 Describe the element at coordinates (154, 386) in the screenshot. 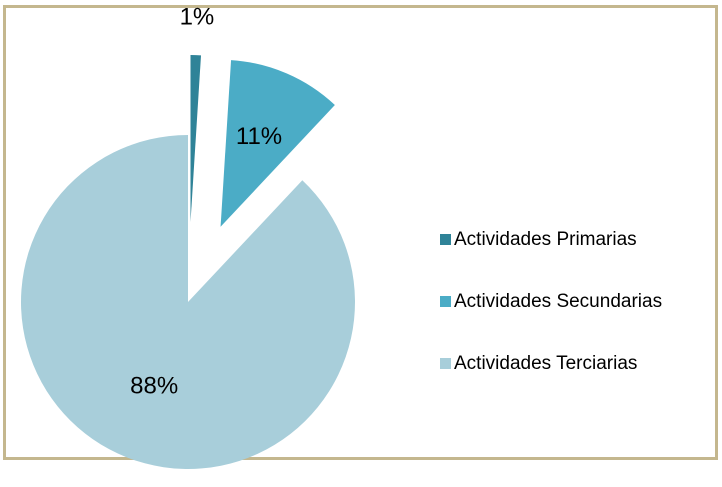

I see `data-label: 88%` at that location.